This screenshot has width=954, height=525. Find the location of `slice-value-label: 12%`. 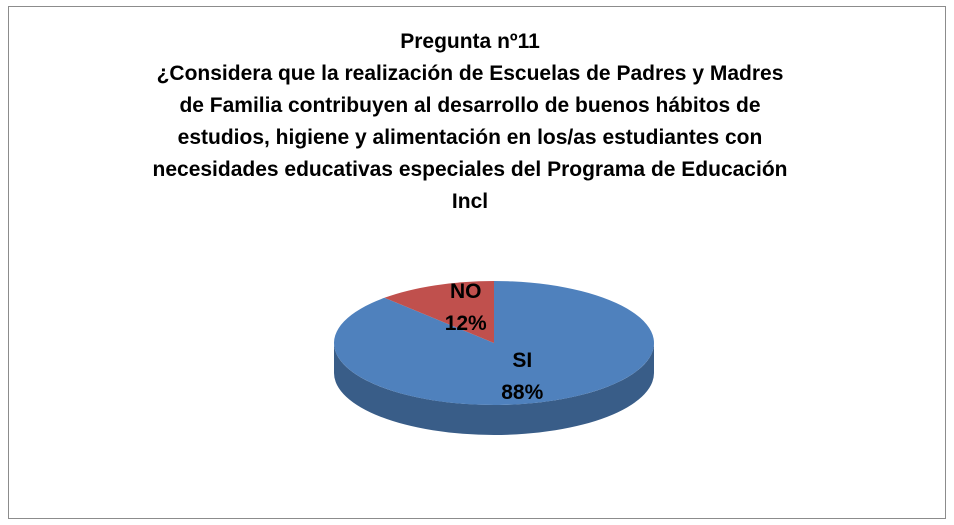

slice-value-label: 12% is located at coordinates (466, 323).